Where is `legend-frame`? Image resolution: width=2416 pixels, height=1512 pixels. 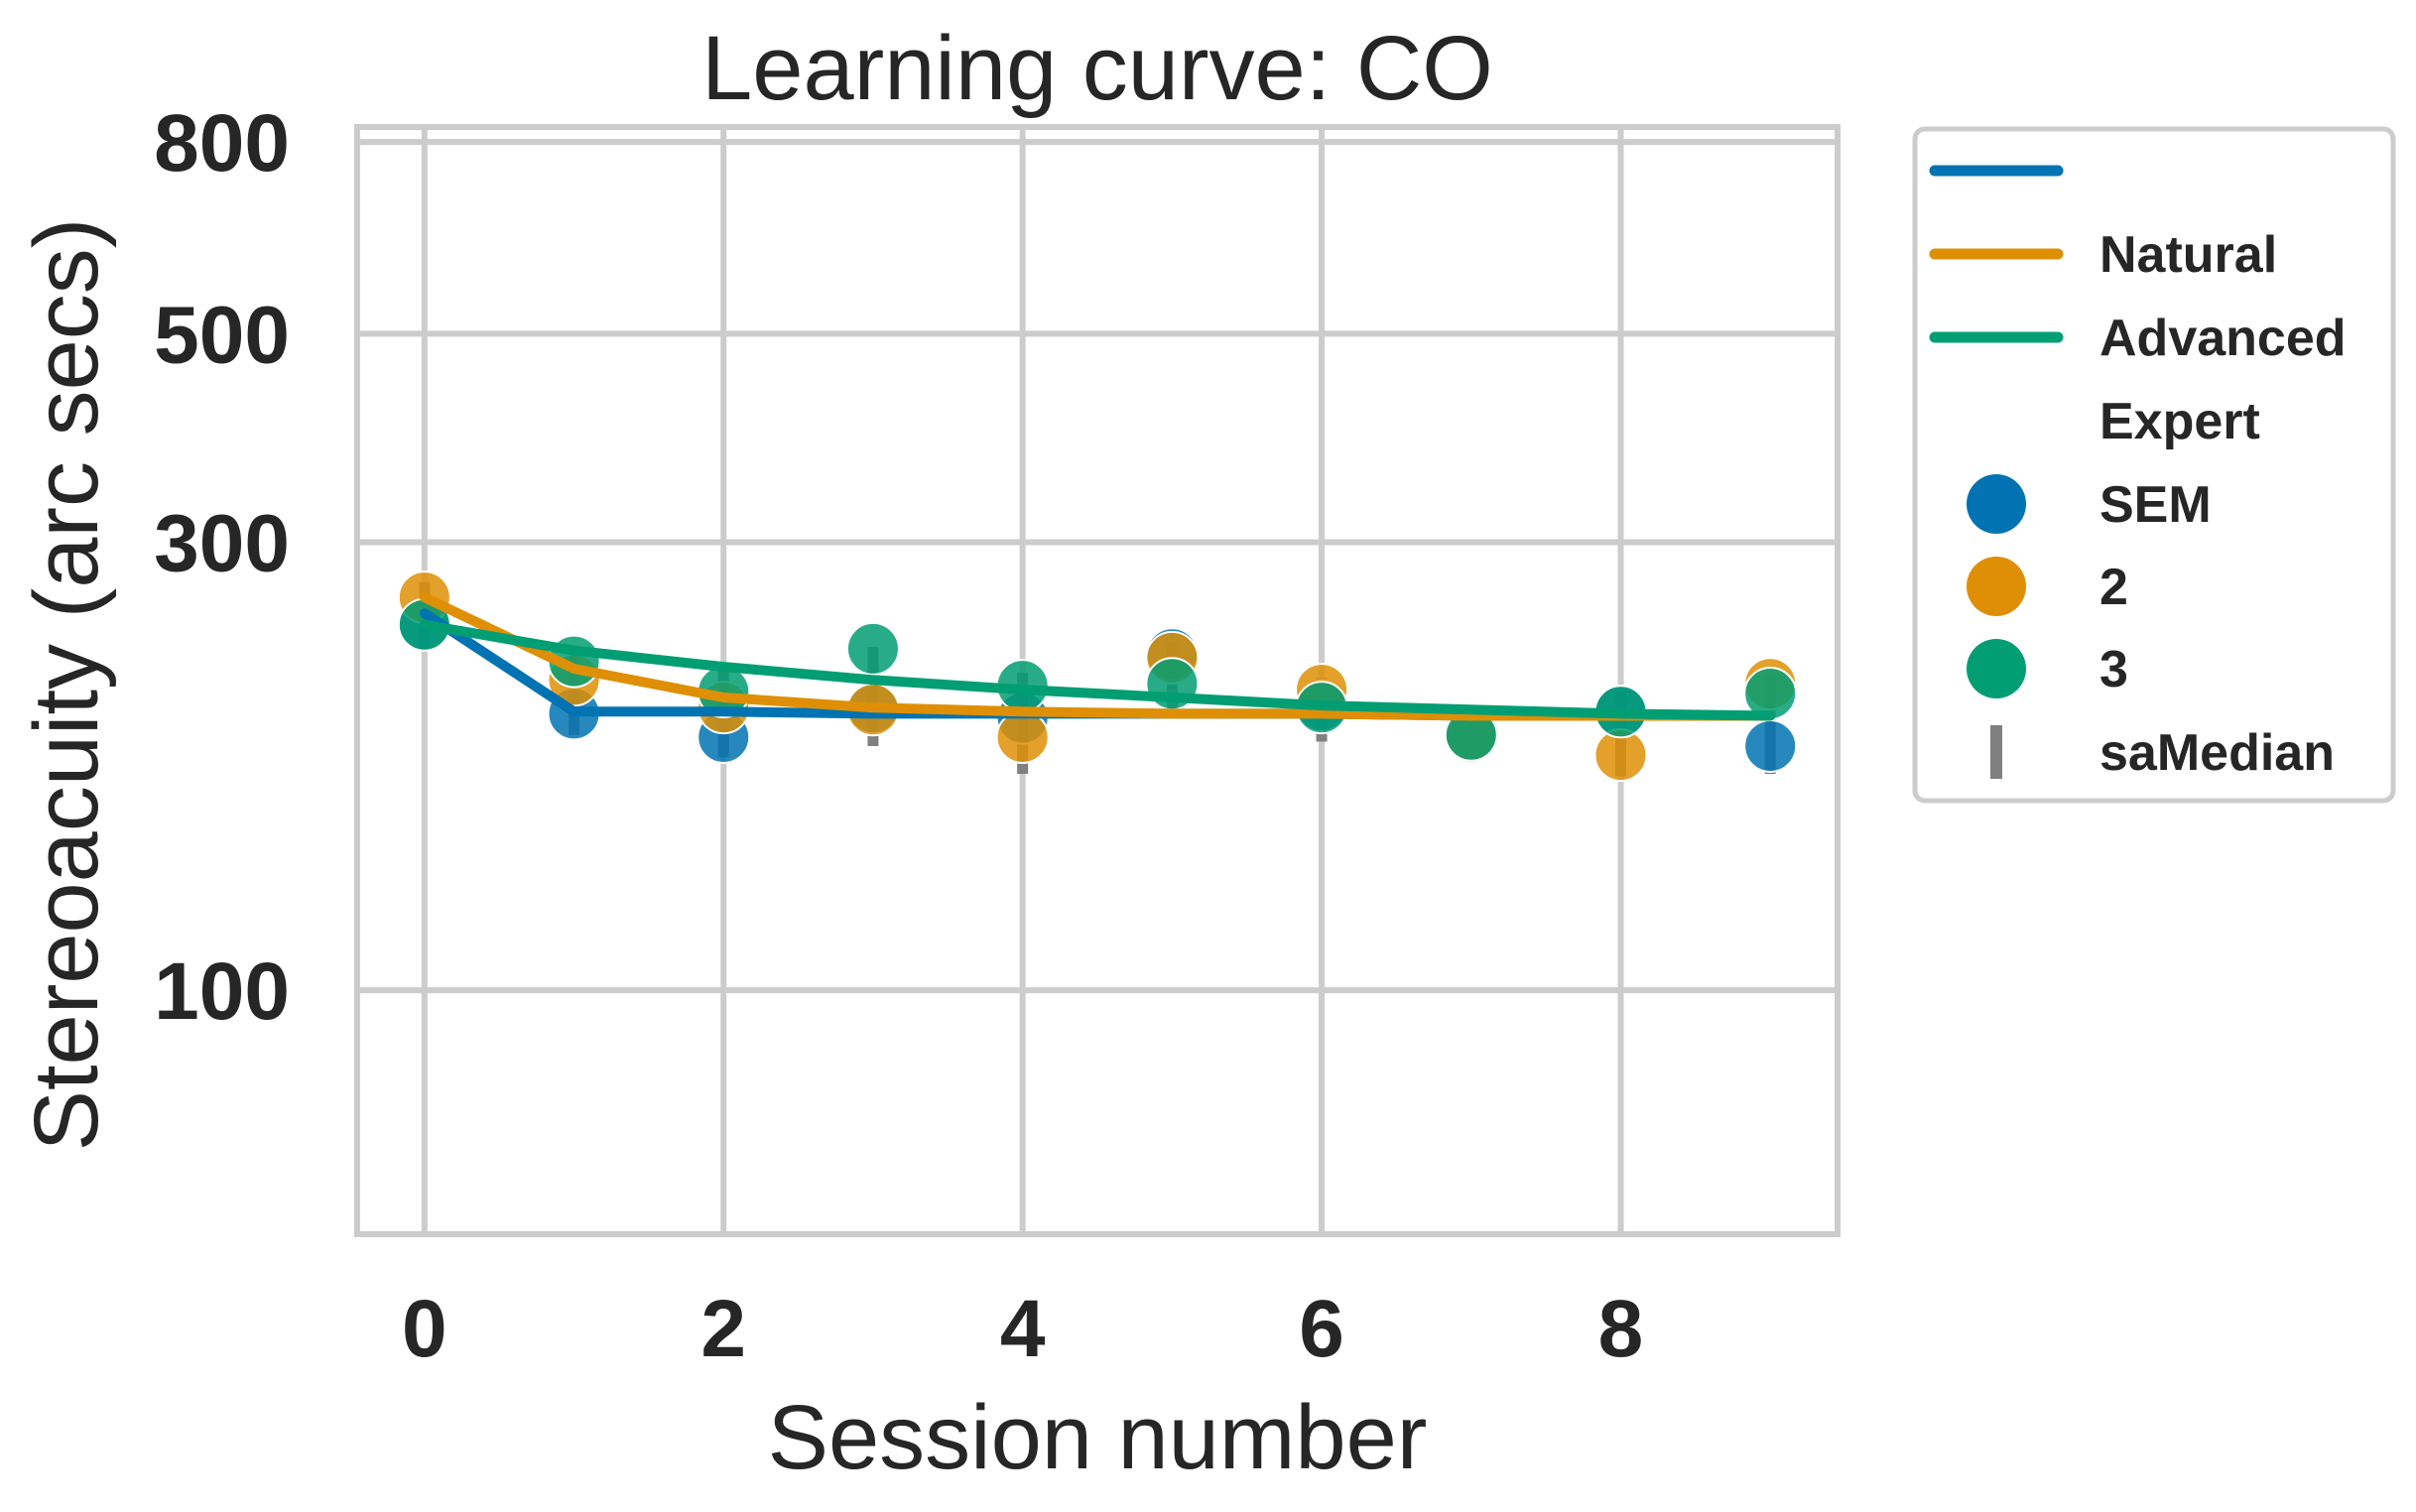
legend-frame is located at coordinates (2154, 465).